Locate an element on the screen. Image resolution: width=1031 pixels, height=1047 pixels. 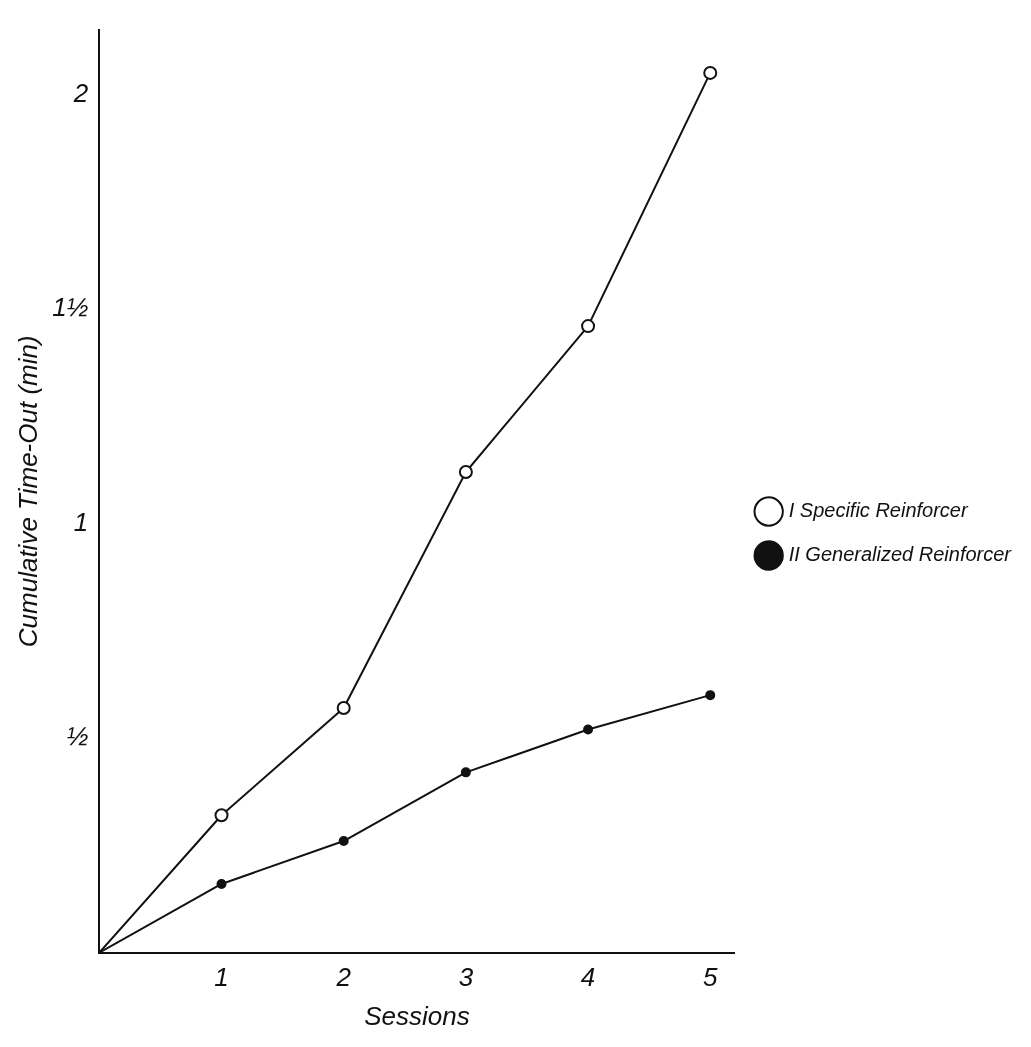
y-tick-label: 2 is located at coordinates (80, 92).